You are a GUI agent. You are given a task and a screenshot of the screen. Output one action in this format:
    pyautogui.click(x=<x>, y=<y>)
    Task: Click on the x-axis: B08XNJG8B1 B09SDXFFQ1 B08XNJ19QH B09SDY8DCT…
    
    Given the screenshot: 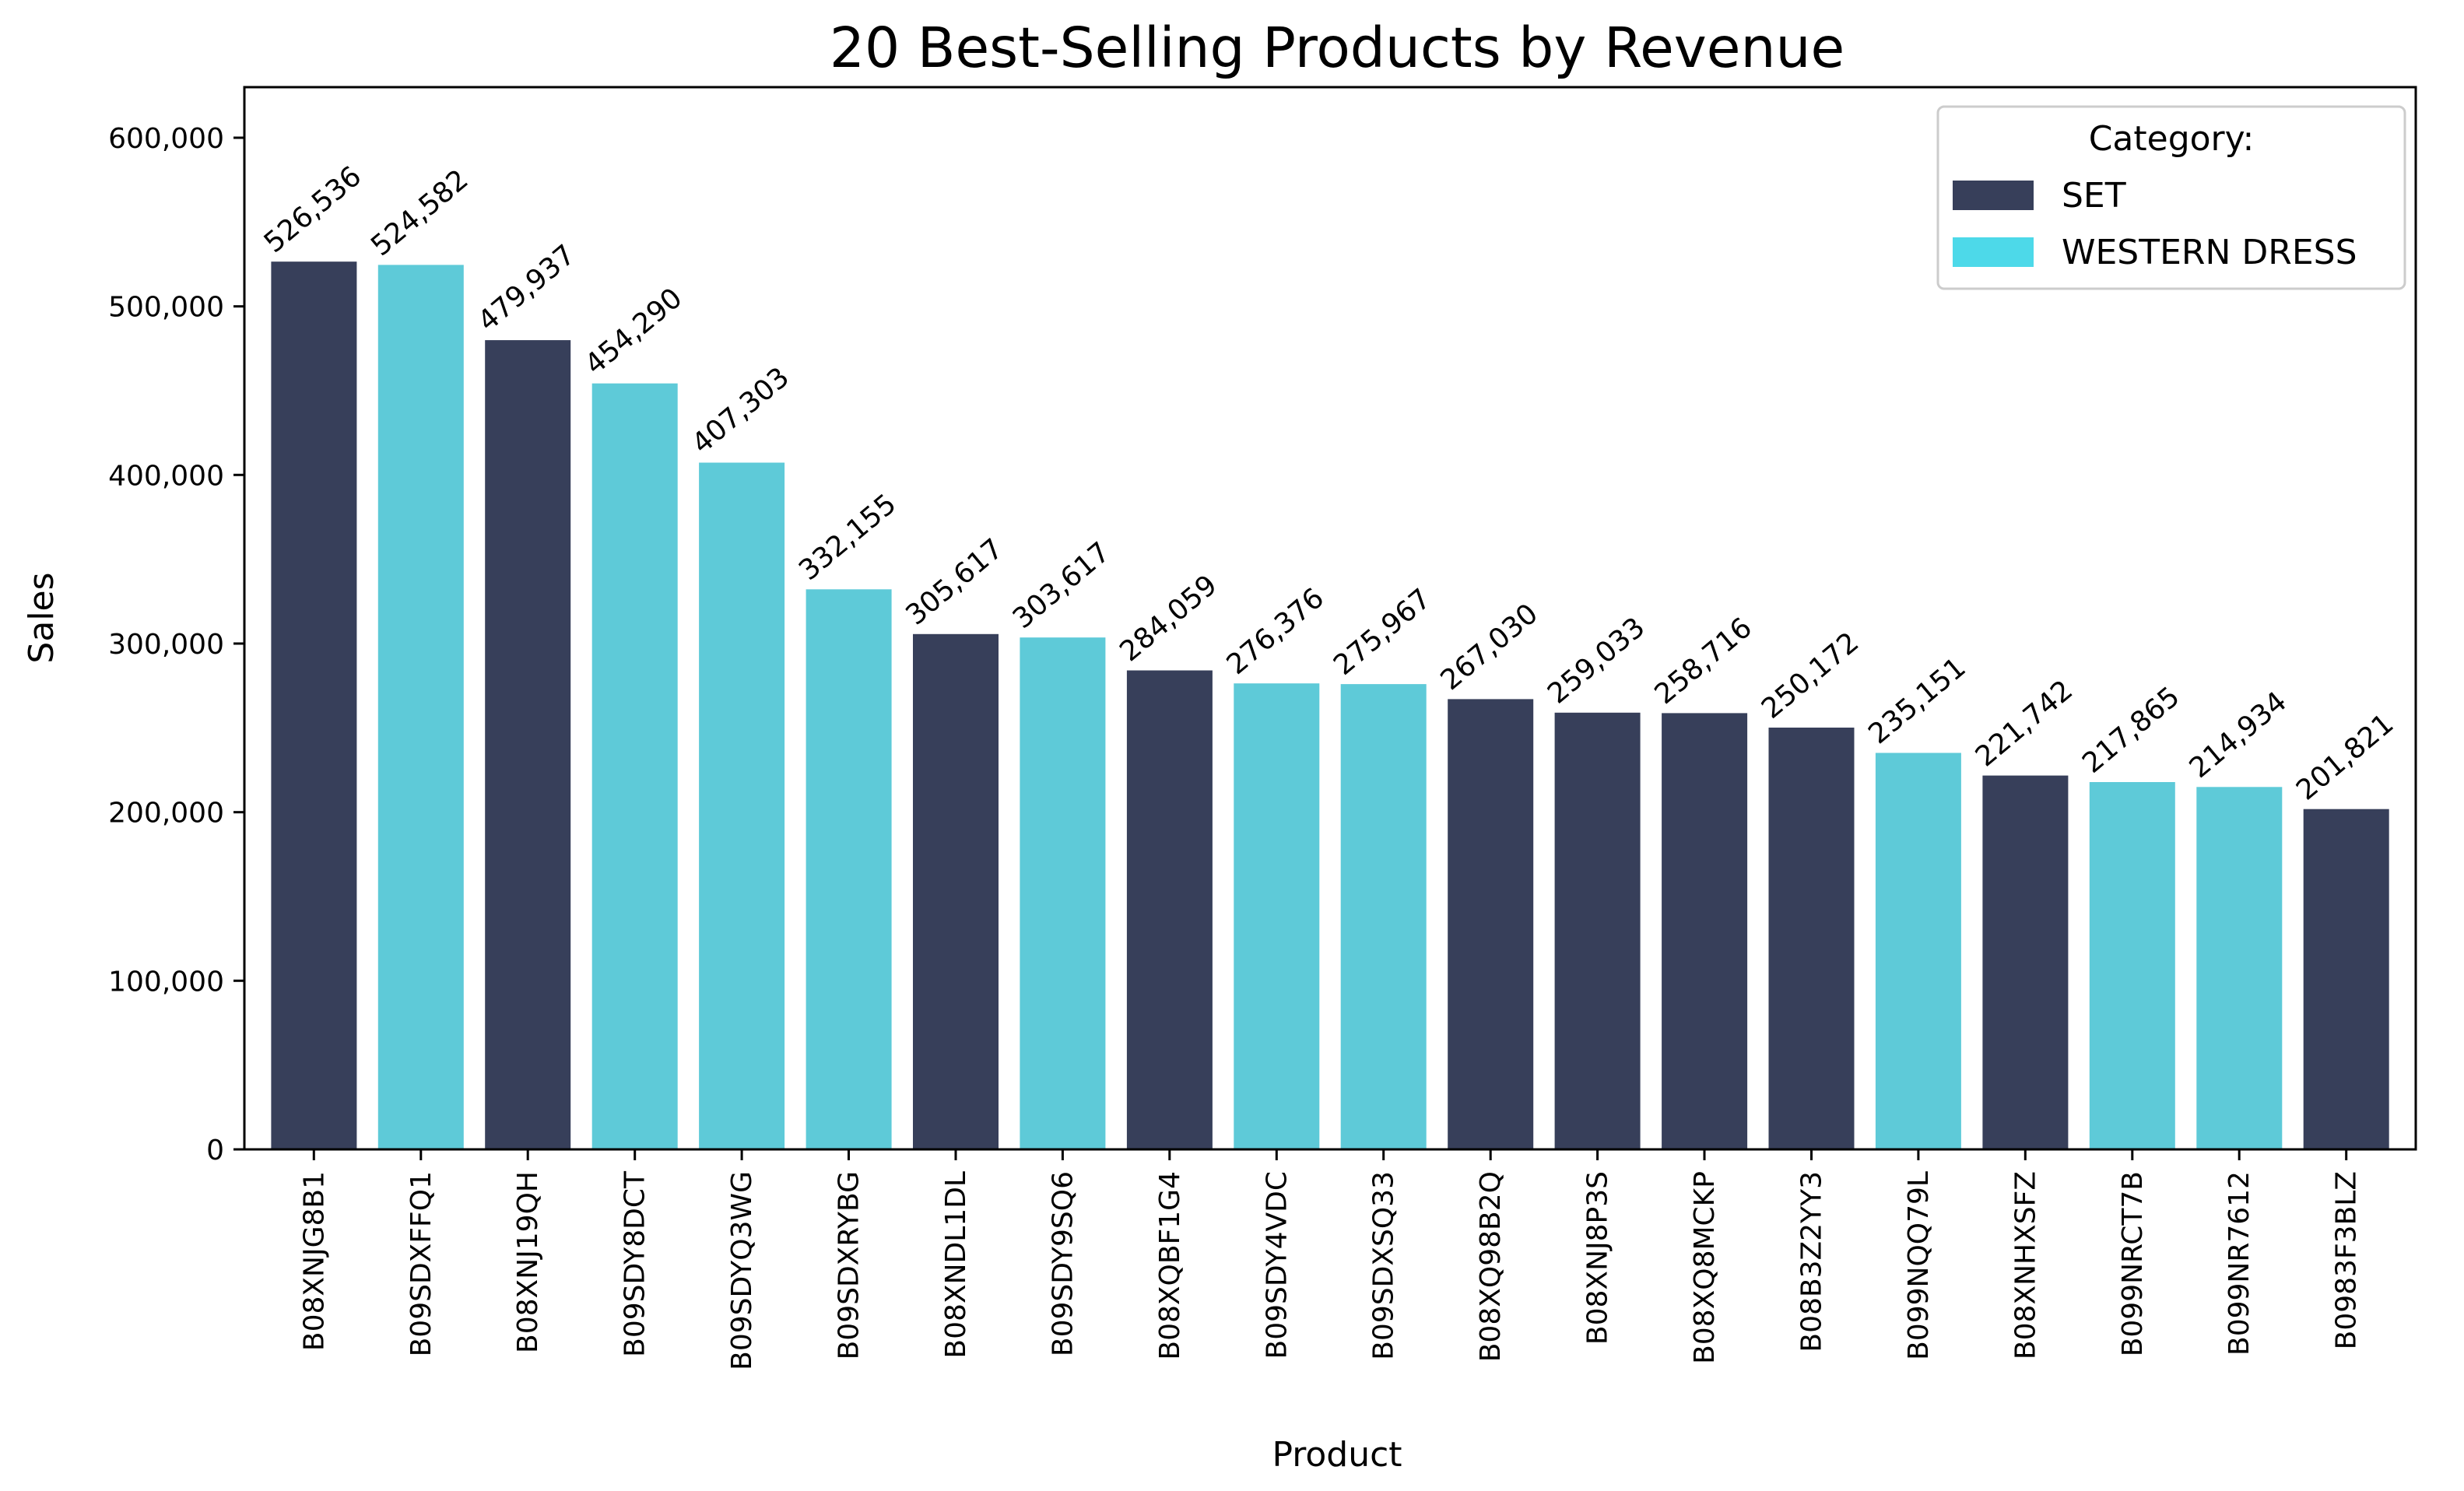 What is the action you would take?
    pyautogui.click(x=1331, y=1259)
    